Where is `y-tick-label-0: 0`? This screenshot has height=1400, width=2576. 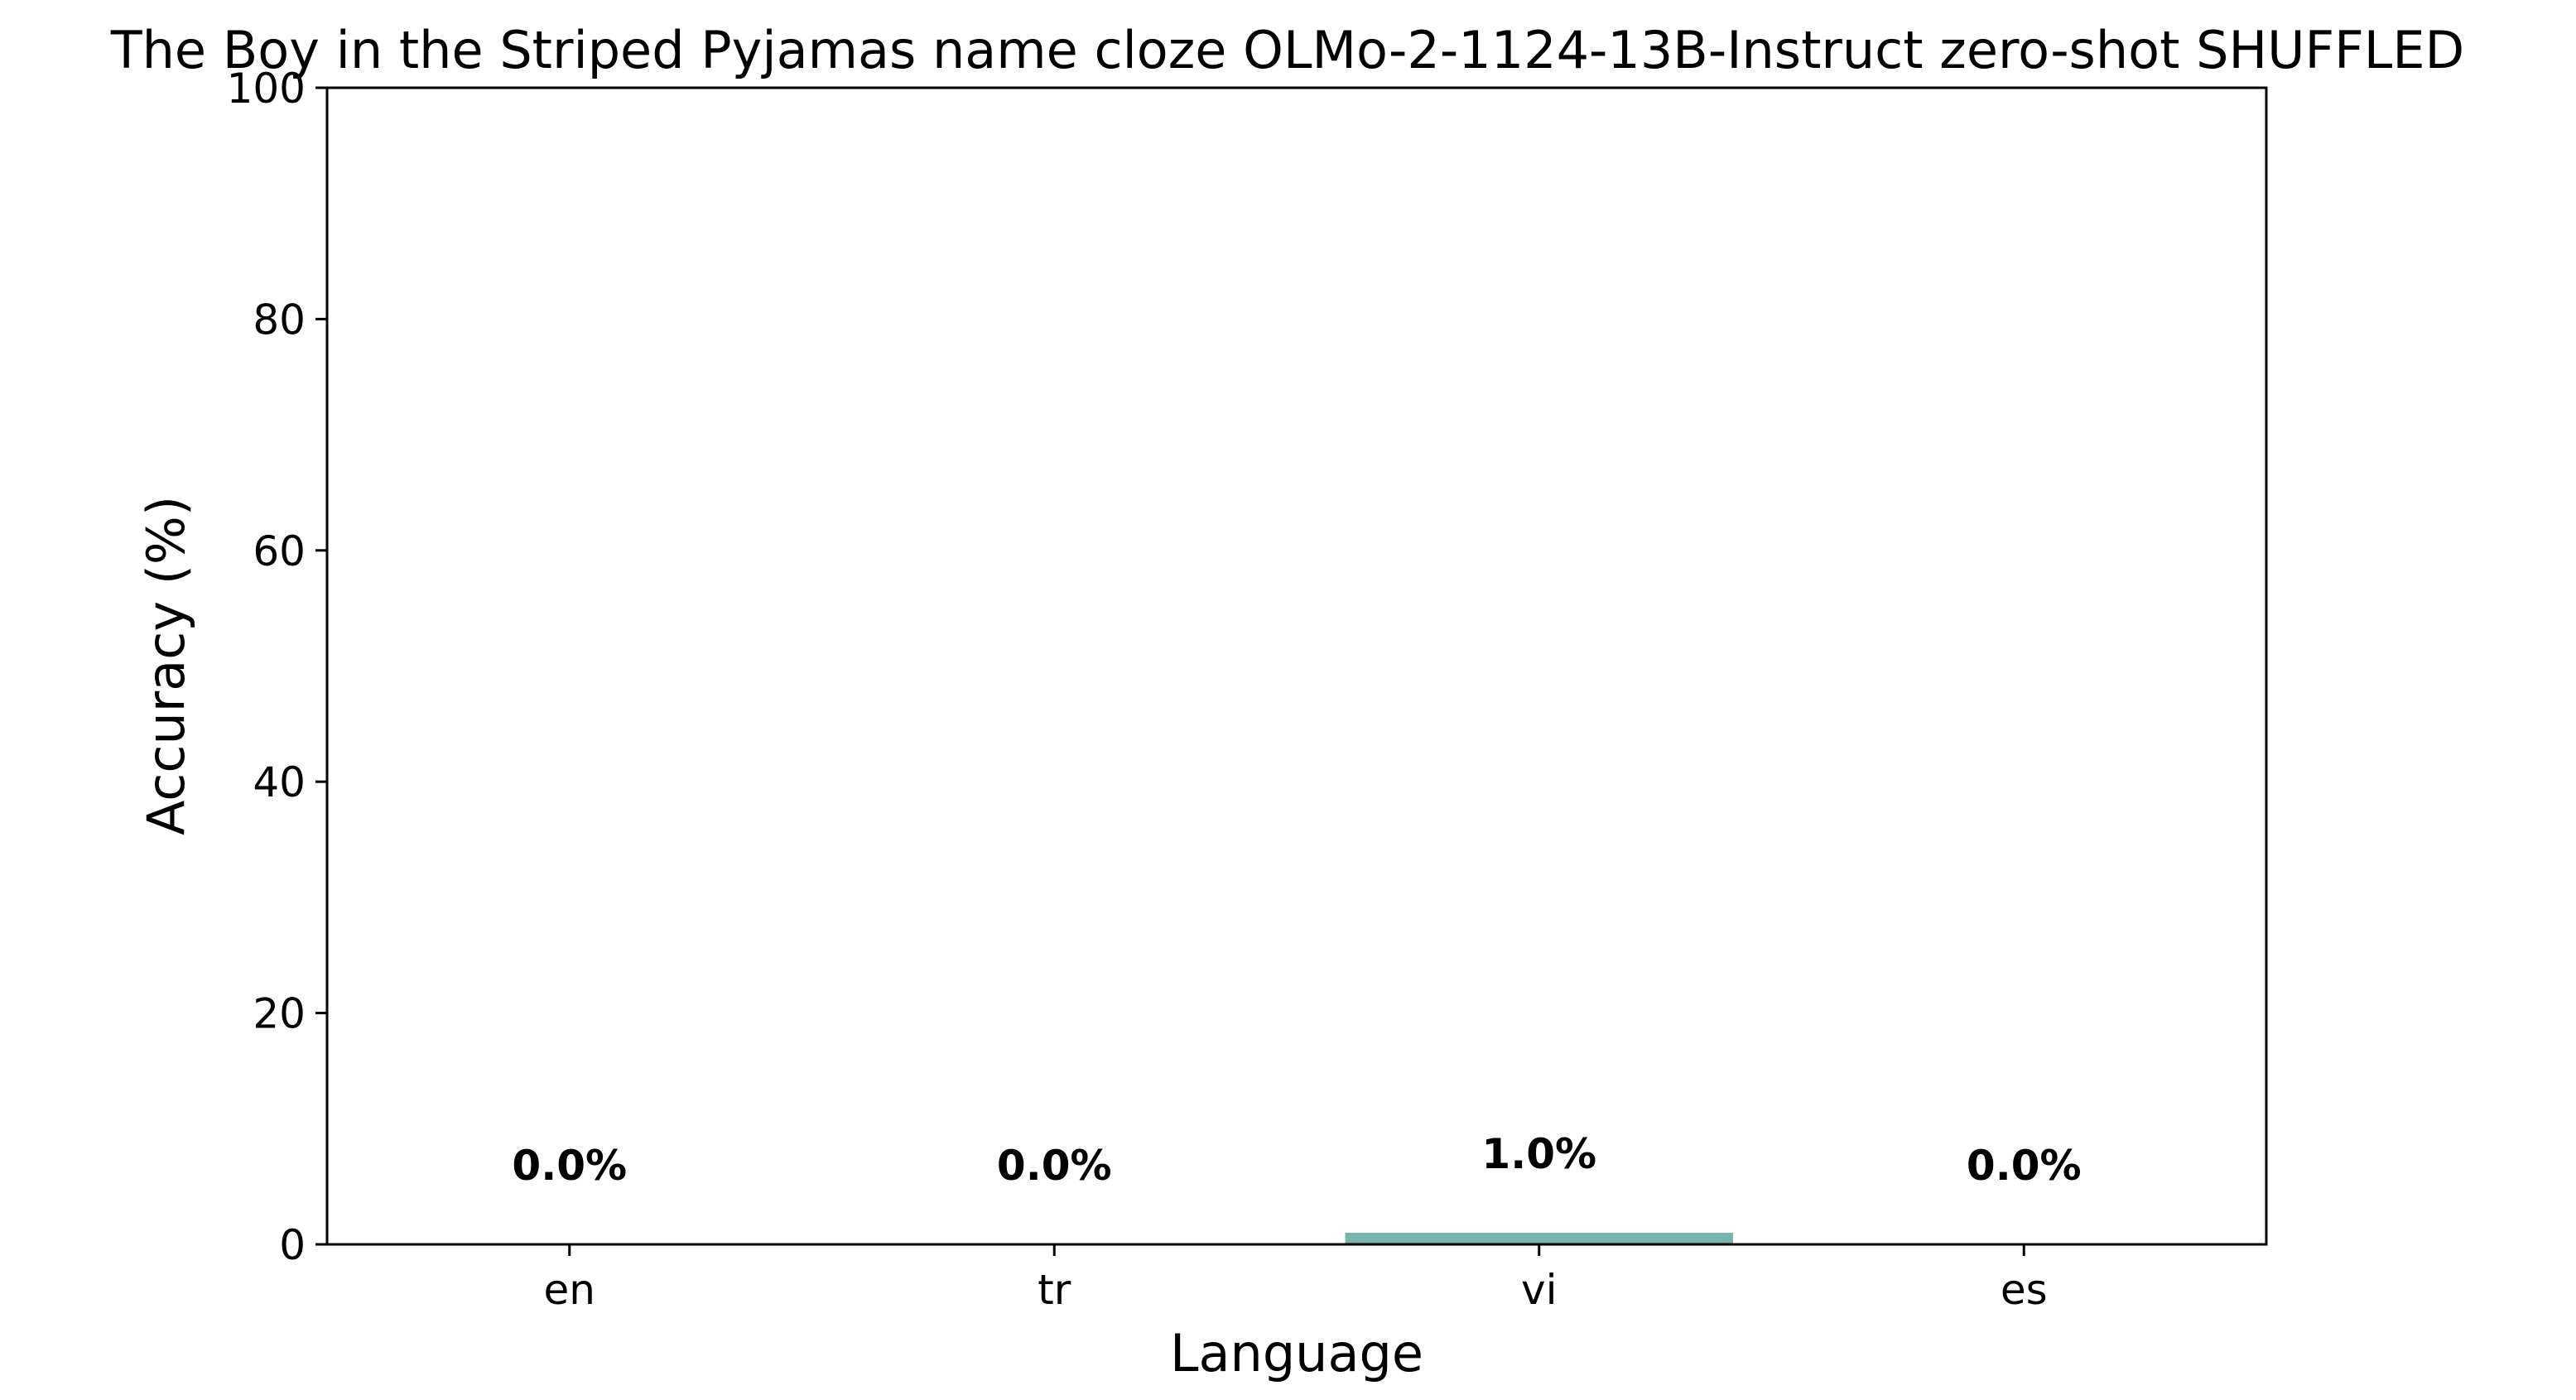 y-tick-label-0: 0 is located at coordinates (292, 1245).